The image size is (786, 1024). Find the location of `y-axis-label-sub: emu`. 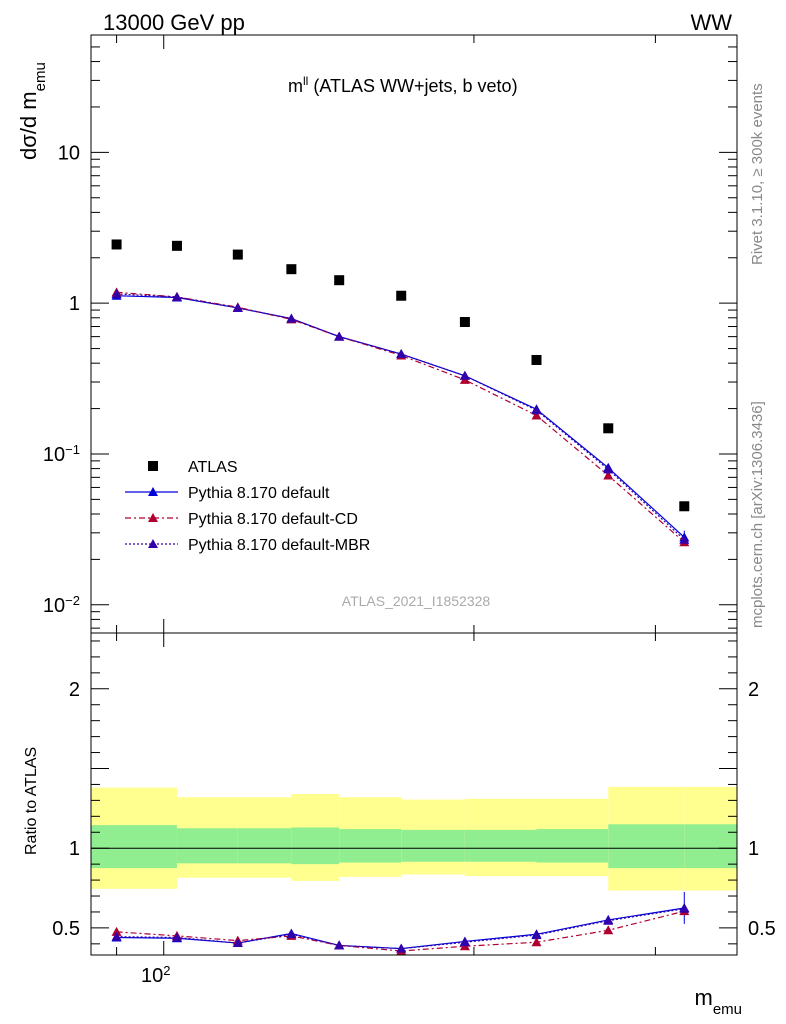

y-axis-label-sub: emu is located at coordinates (40, 76).